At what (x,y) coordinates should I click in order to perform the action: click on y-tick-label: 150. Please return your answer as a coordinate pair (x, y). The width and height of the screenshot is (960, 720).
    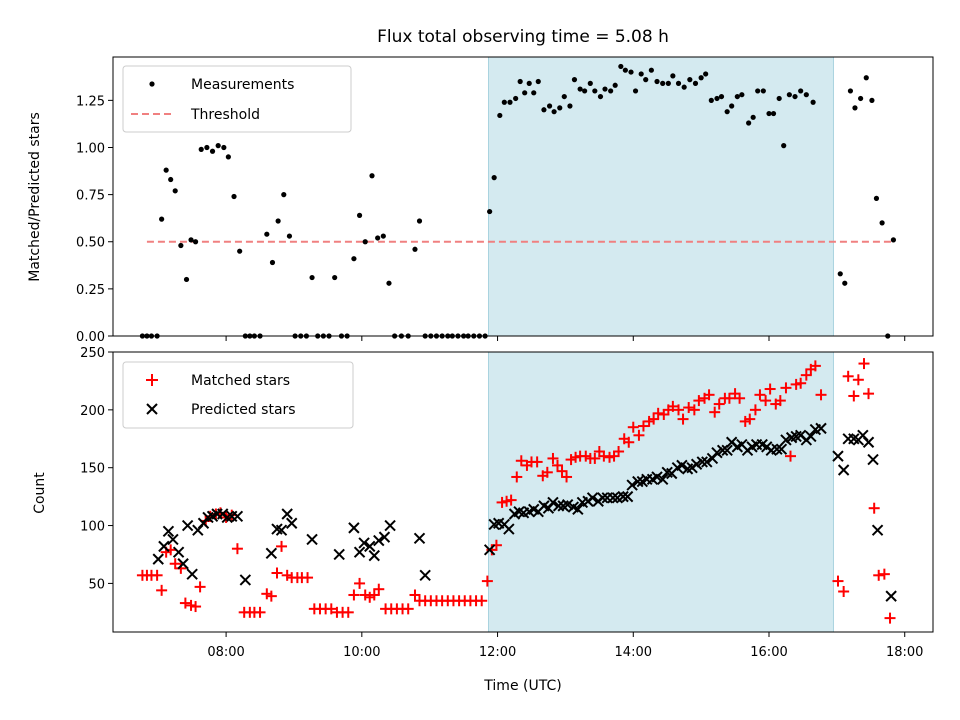
    Looking at the image, I should click on (92, 469).